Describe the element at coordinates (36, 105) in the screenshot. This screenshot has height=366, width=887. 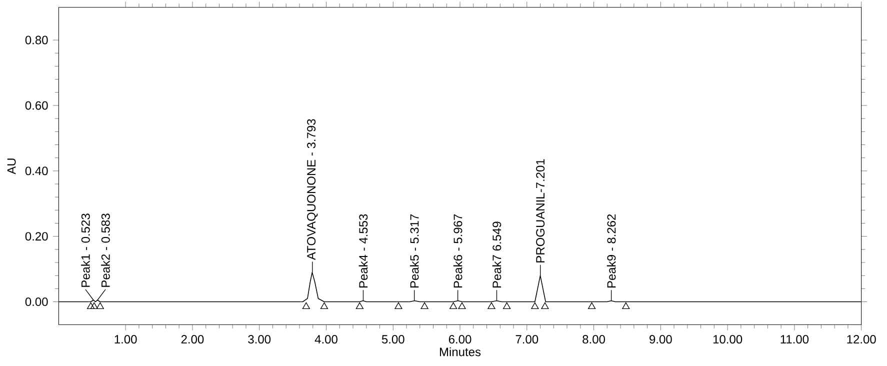
I see `y-tick-label: 0.60` at that location.